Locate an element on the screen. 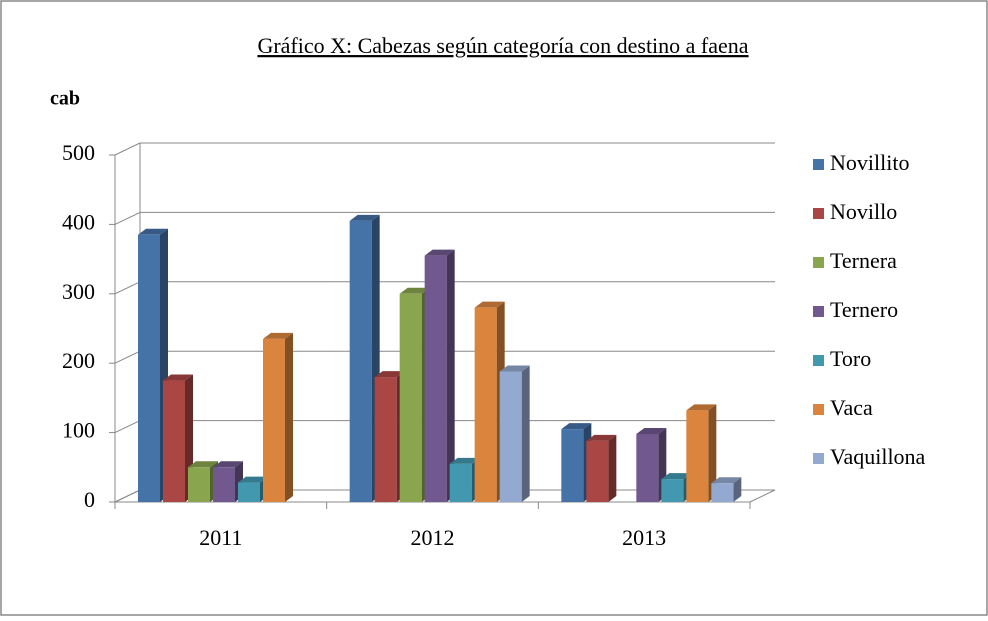  y-tick-label: 100 is located at coordinates (78, 430).